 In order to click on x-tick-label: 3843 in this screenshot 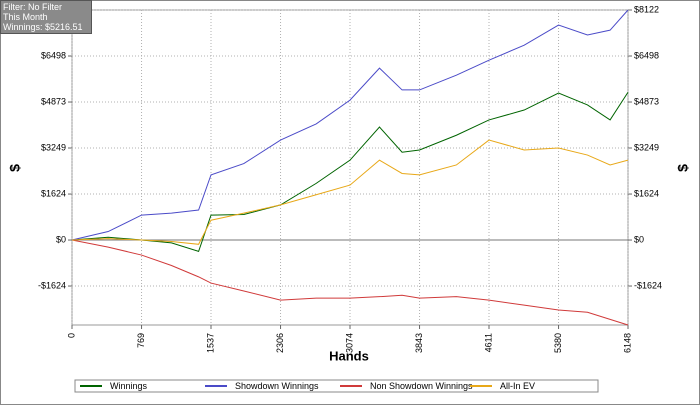, I will do `click(419, 343)`.